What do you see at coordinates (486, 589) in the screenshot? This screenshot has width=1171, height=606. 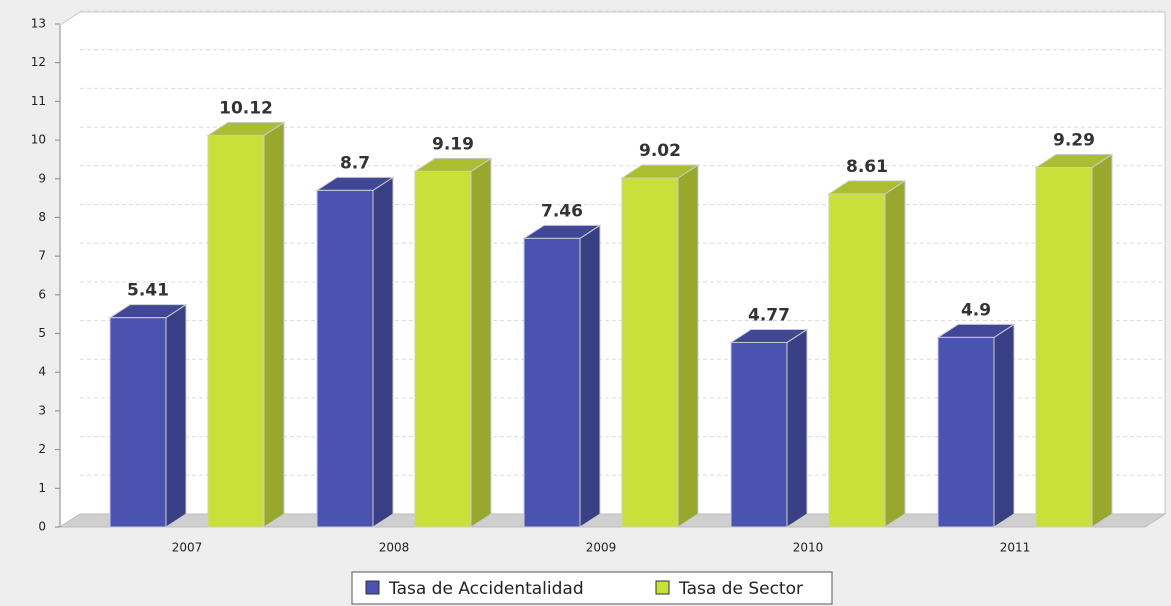 I see `legend-label: Tasa de Accidentalidad` at bounding box center [486, 589].